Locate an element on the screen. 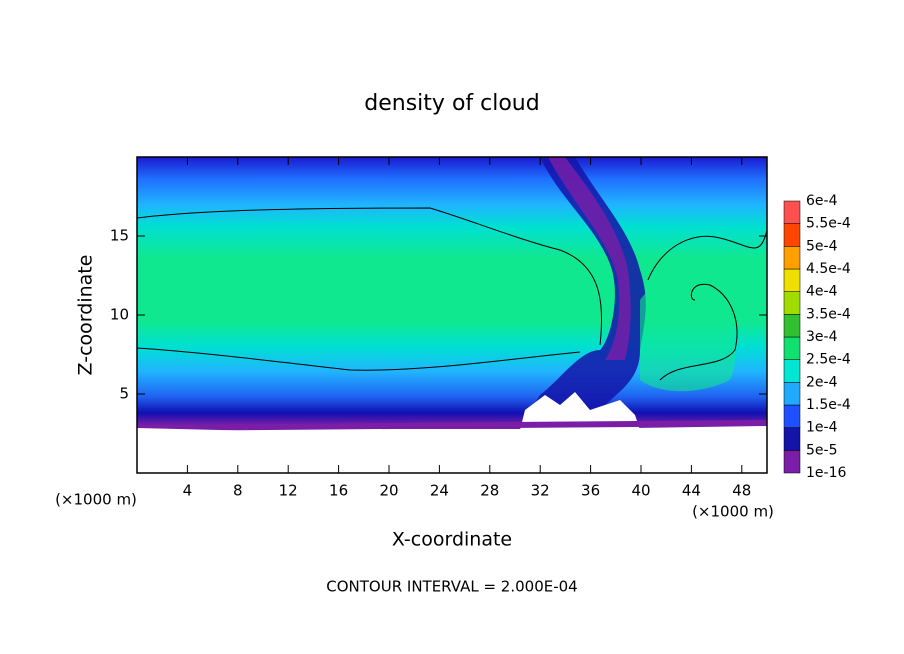  colorbar-label: 3.5e-4 is located at coordinates (828, 314).